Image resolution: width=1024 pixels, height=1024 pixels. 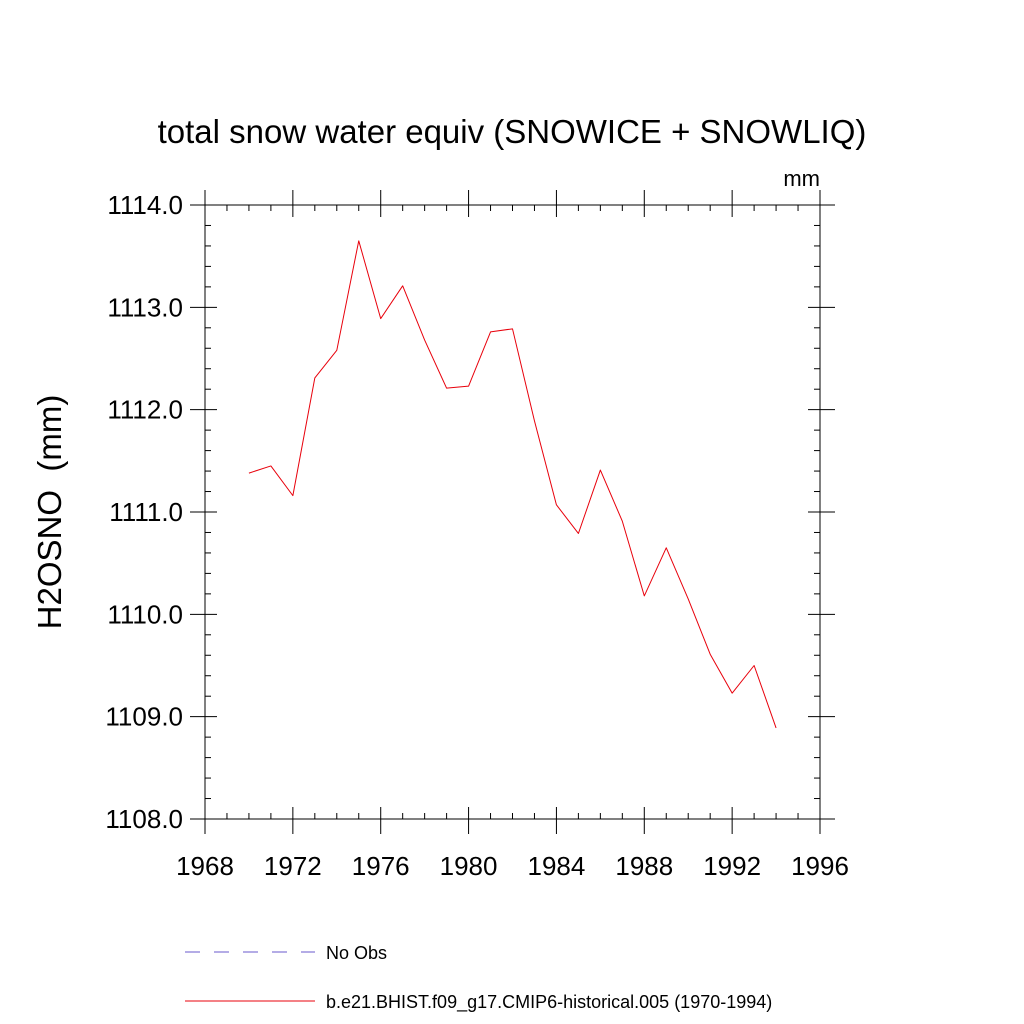 I want to click on y-tick-label: 1110.0, so click(x=145, y=614).